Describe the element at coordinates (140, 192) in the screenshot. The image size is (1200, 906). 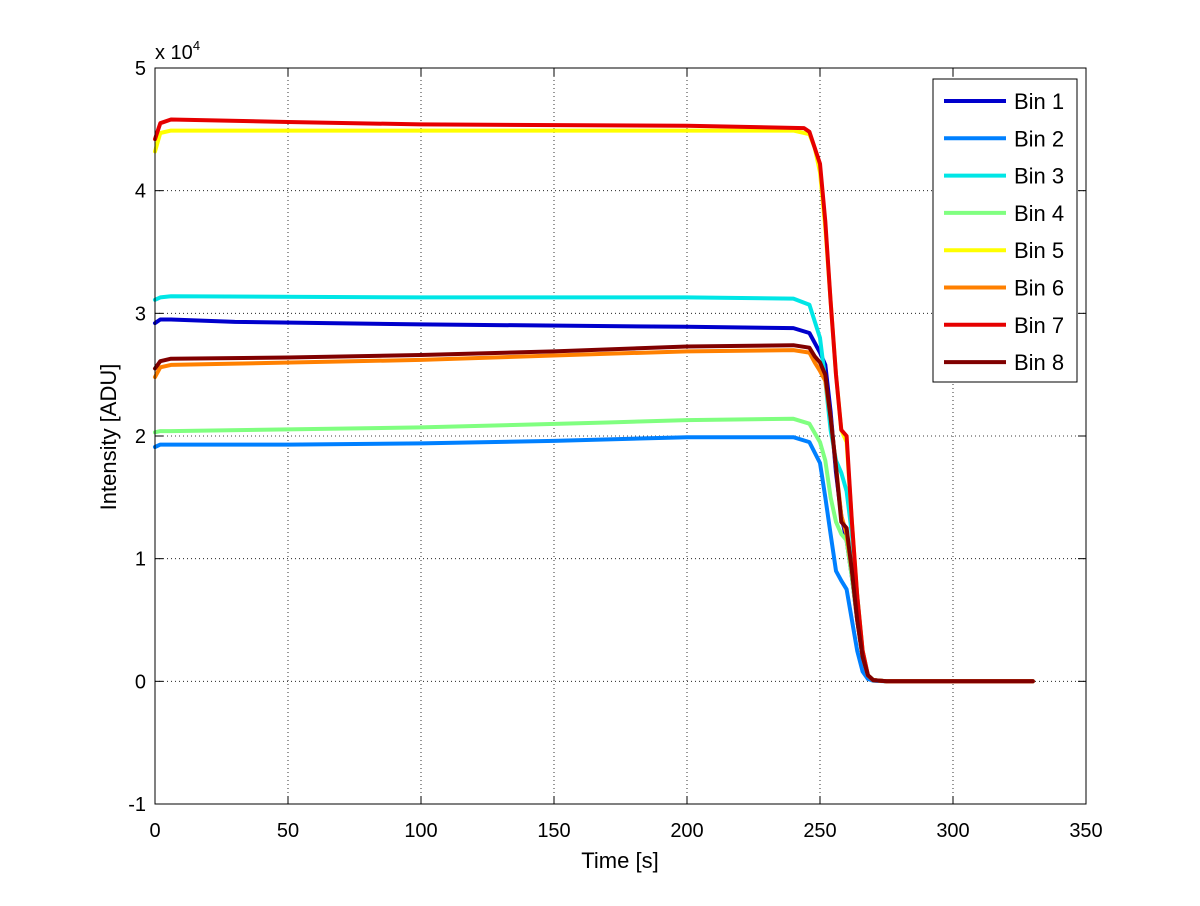
I see `y-tick-label: 4` at that location.